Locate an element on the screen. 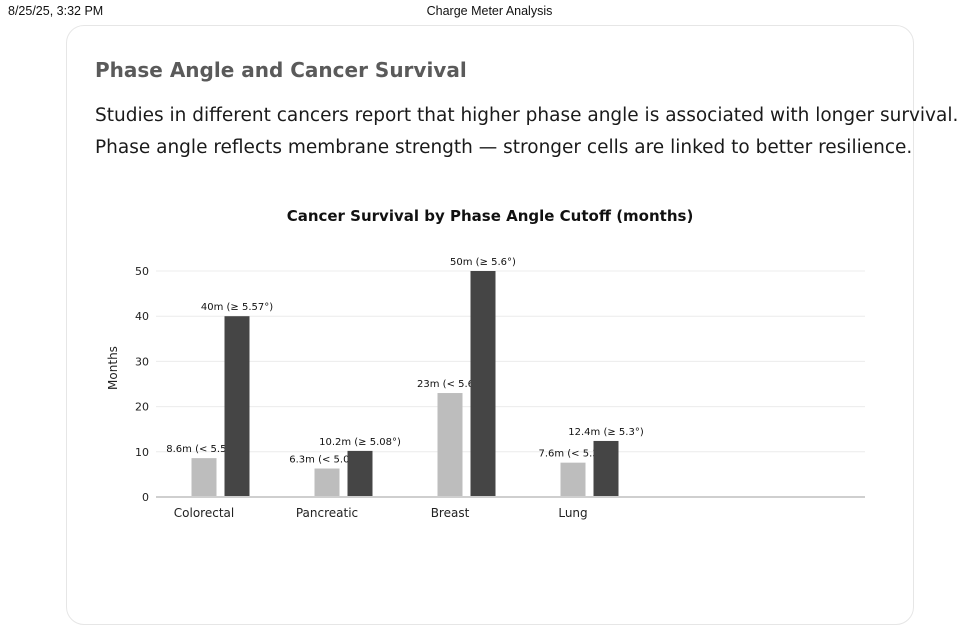 The image size is (979, 625). print-title: Charge Meter Analysis is located at coordinates (489, 11).